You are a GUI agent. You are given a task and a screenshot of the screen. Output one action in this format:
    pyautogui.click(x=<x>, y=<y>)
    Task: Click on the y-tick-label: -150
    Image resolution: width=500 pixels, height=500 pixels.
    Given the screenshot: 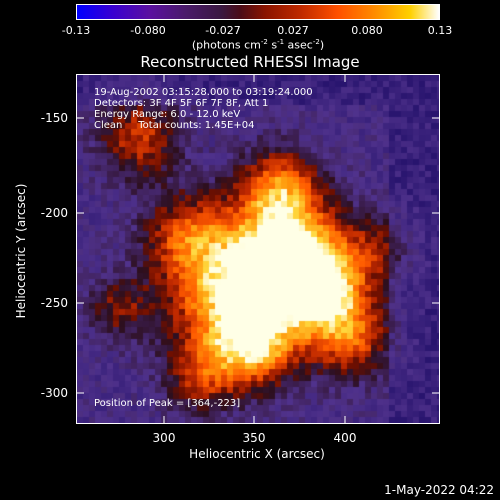 What is the action you would take?
    pyautogui.click(x=54, y=118)
    